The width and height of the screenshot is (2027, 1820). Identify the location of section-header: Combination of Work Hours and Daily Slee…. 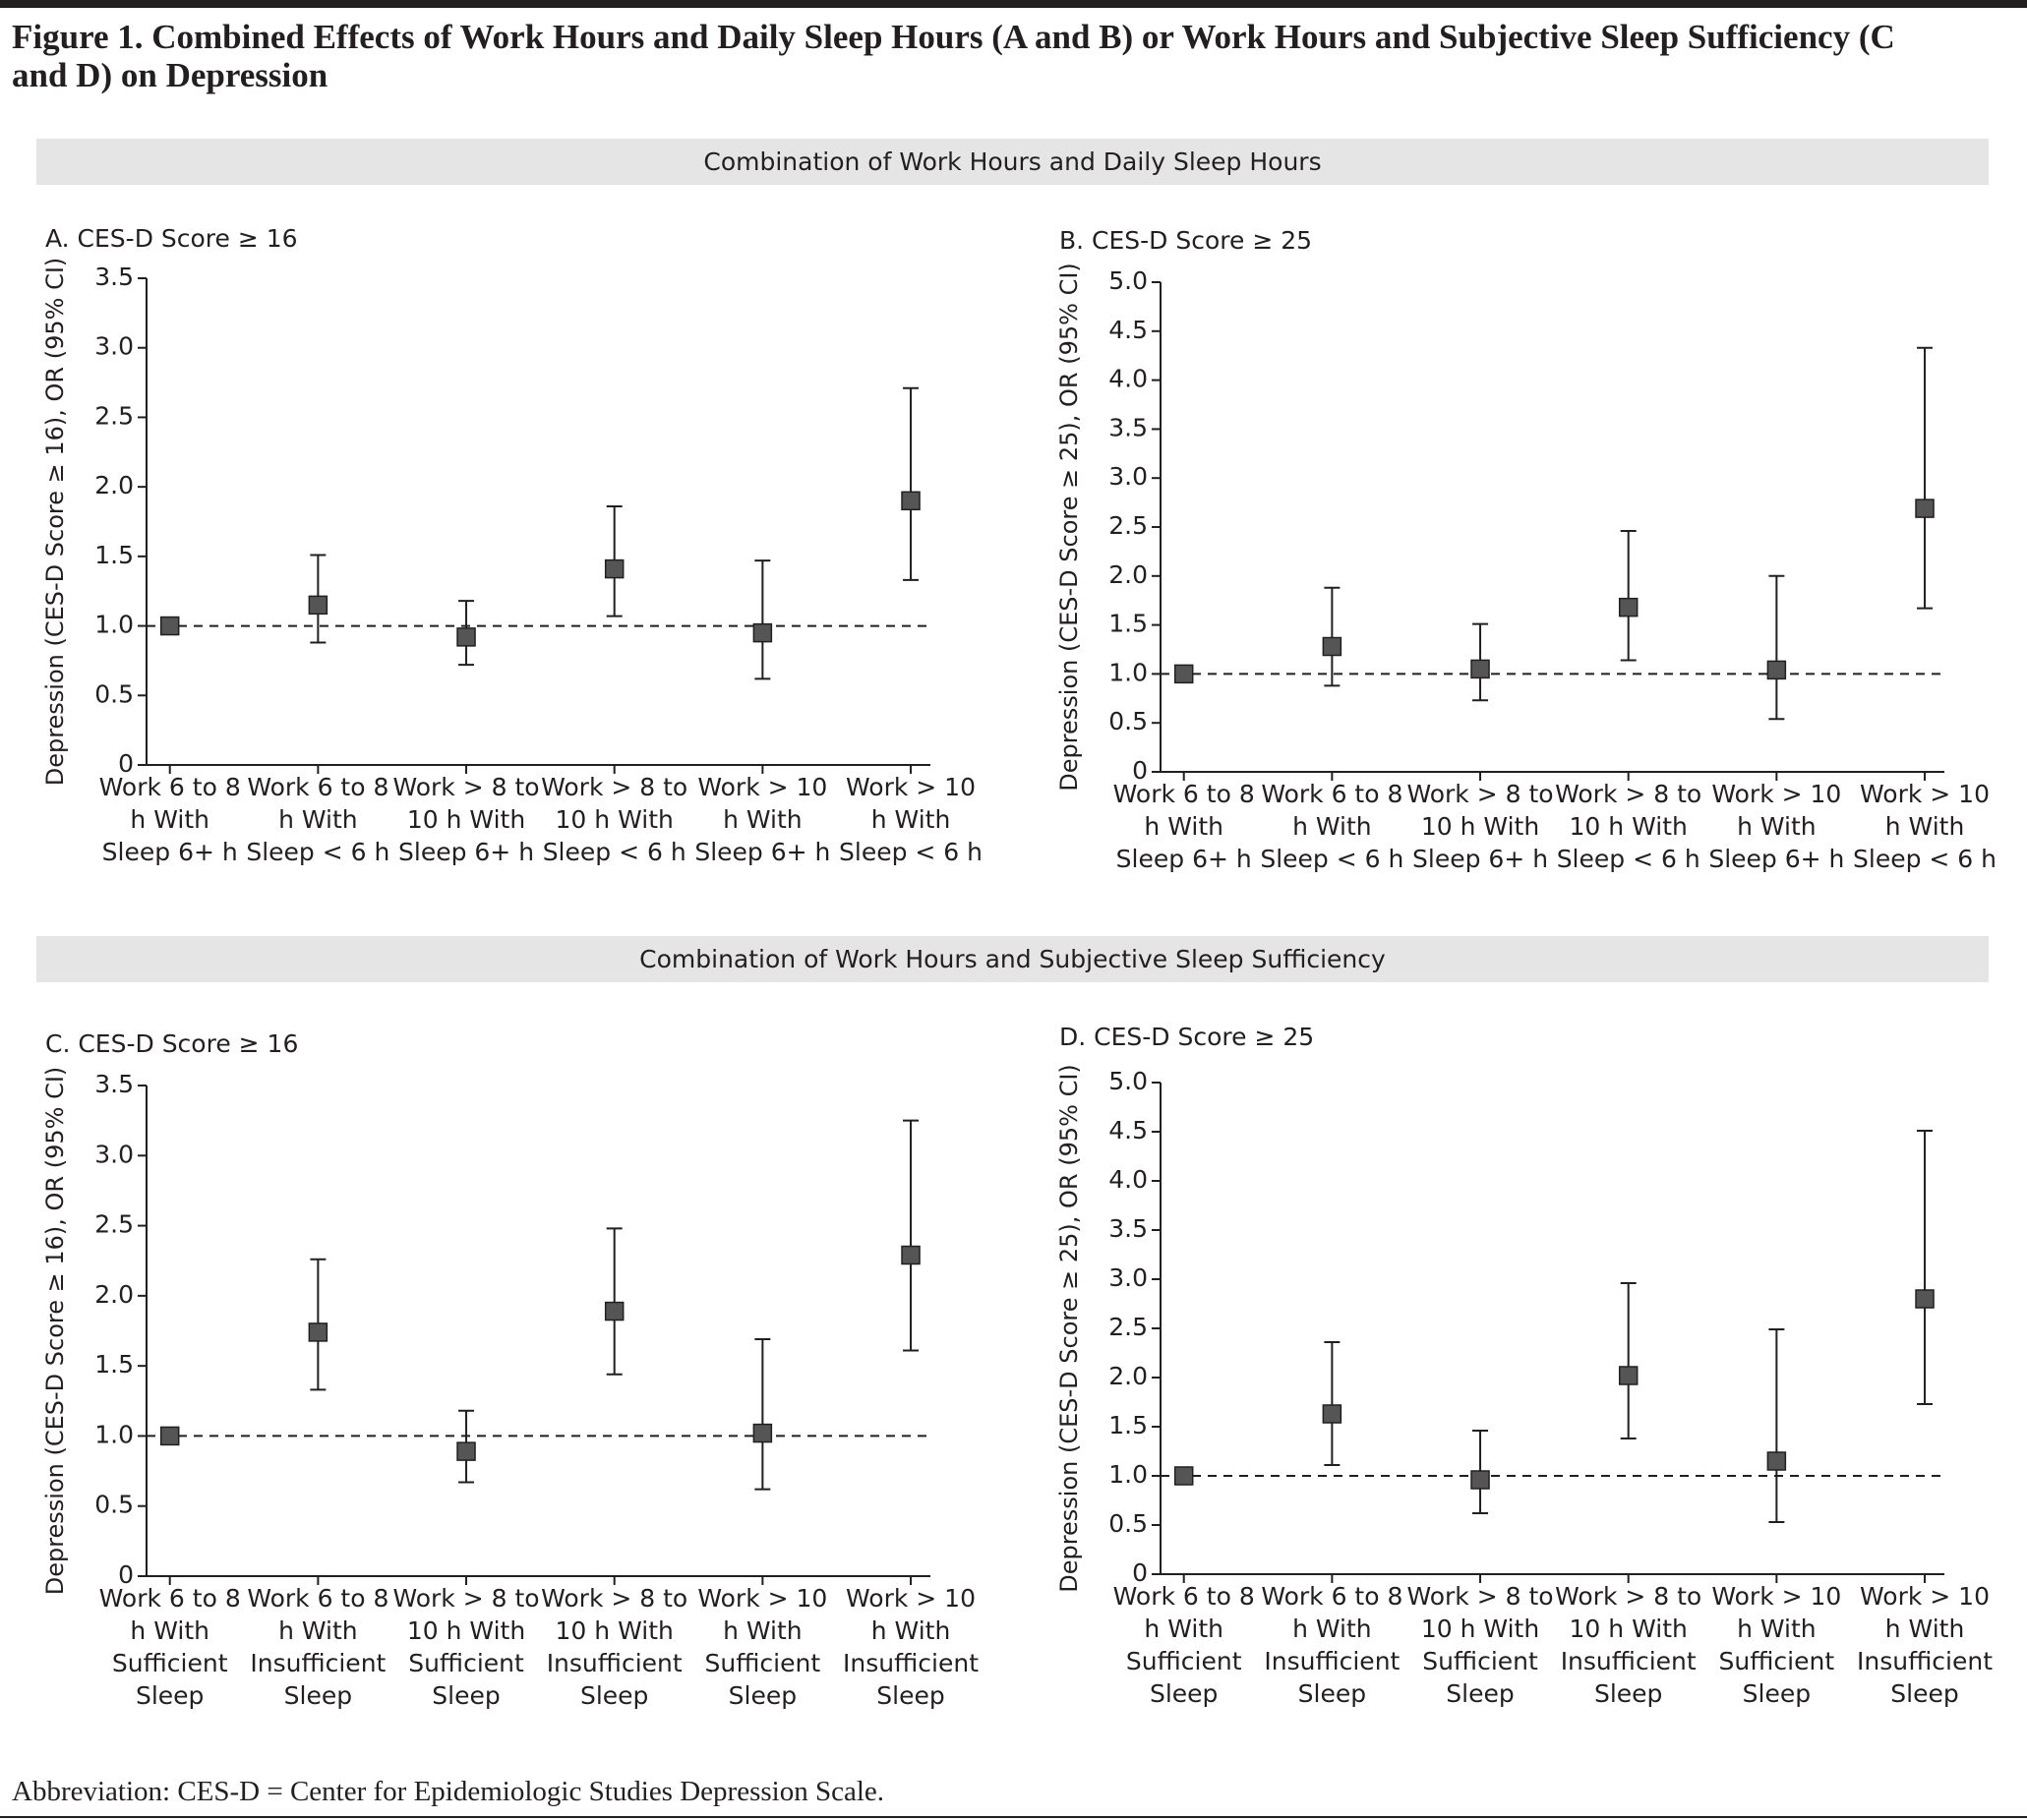
(1012, 162).